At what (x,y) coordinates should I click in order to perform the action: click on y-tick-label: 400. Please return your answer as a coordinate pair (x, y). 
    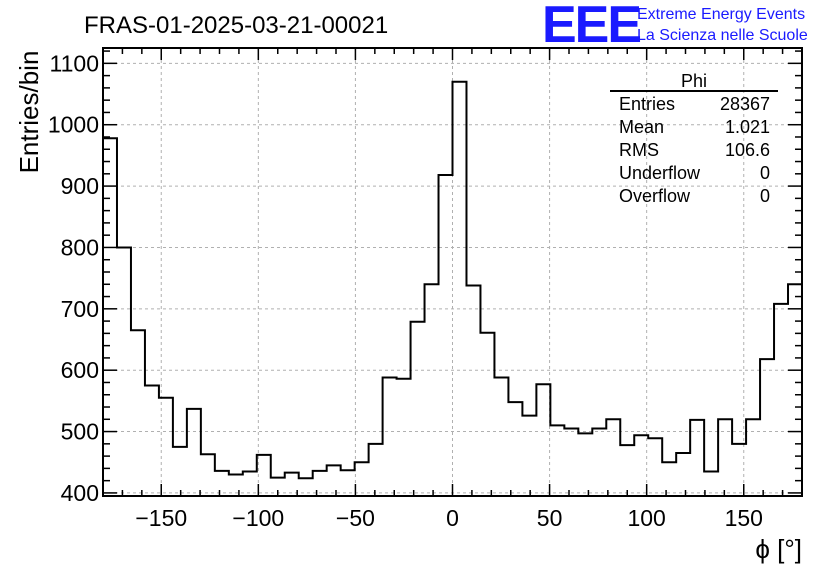
    Looking at the image, I should click on (80, 493).